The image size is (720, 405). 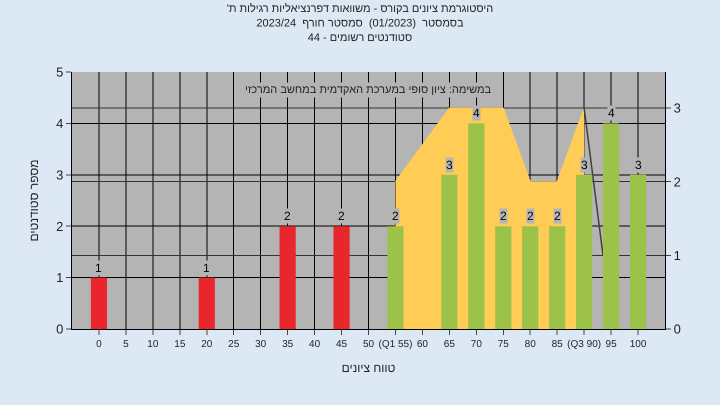 What do you see at coordinates (34, 200) in the screenshot?
I see `y-axis-title: מספר סטודנטים` at bounding box center [34, 200].